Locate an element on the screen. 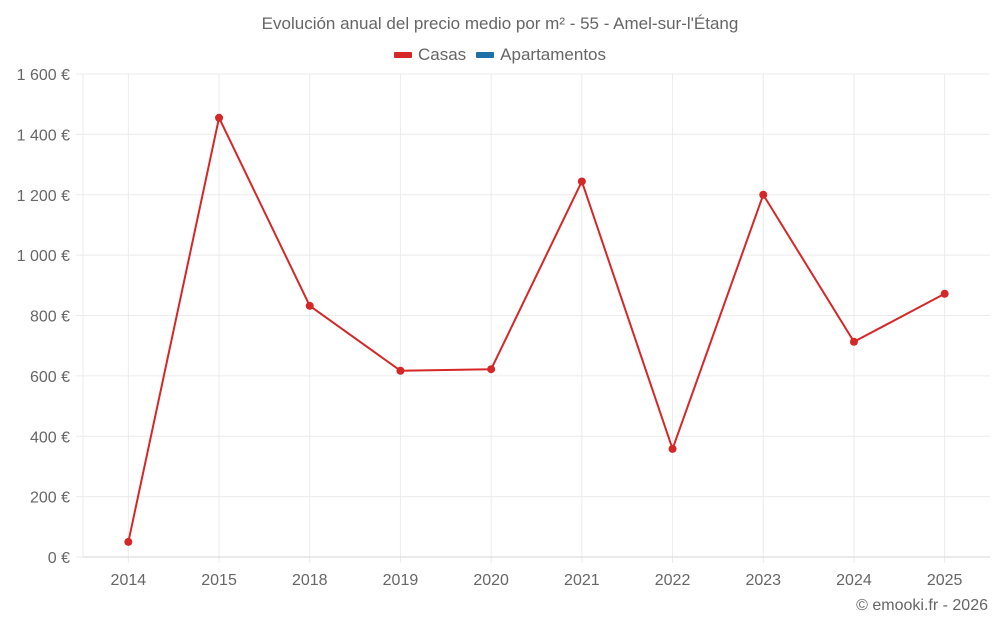  x-tick-label: 2019 is located at coordinates (401, 580).